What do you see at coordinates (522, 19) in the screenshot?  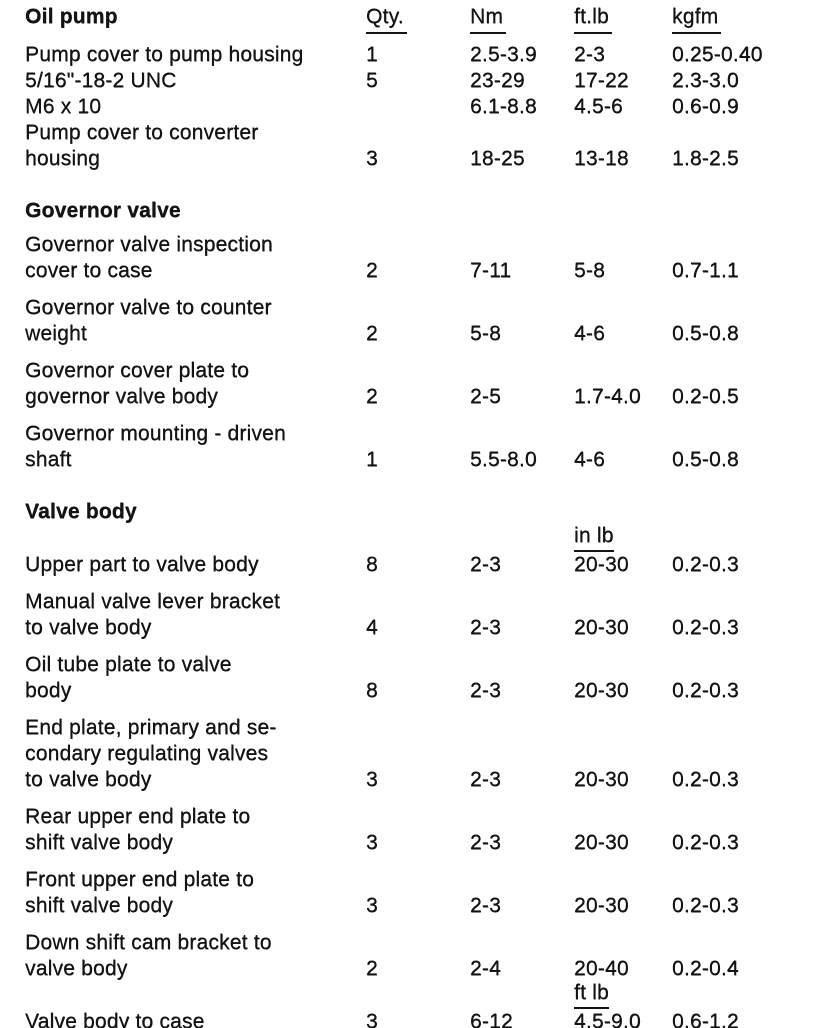 I see `column-header-cell-nm: Nm` at bounding box center [522, 19].